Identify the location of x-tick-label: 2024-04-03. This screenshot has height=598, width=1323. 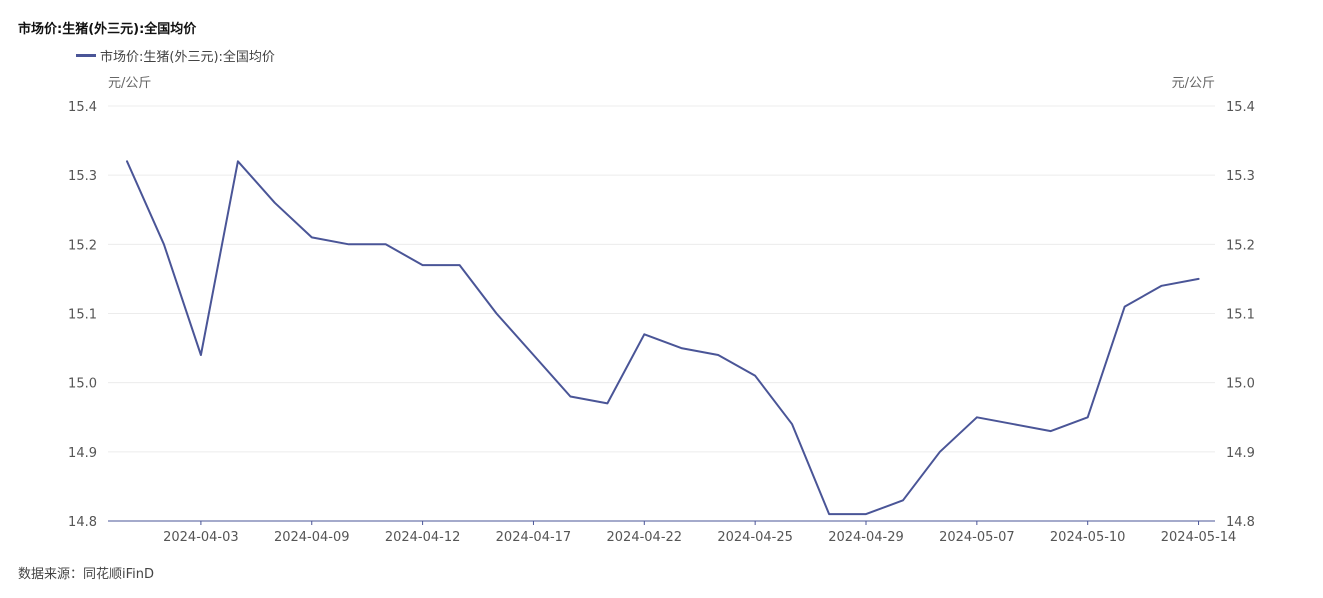
(201, 537).